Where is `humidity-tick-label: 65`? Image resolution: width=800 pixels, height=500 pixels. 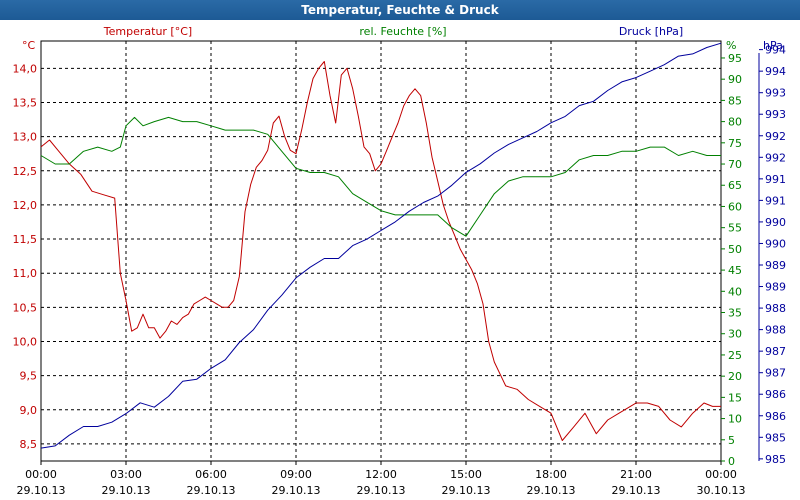
humidity-tick-label: 65 is located at coordinates (735, 185).